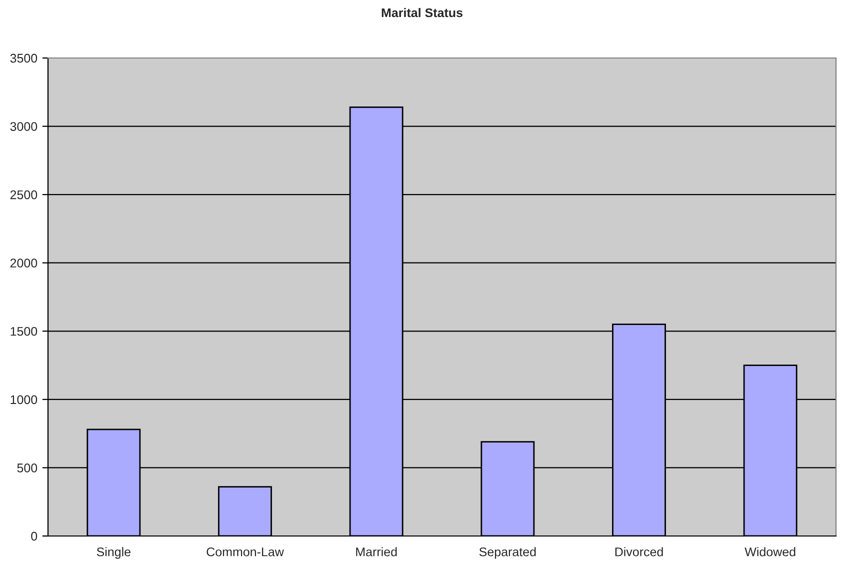 The height and width of the screenshot is (566, 844). Describe the element at coordinates (245, 551) in the screenshot. I see `x-tick-label: Common-Law` at that location.